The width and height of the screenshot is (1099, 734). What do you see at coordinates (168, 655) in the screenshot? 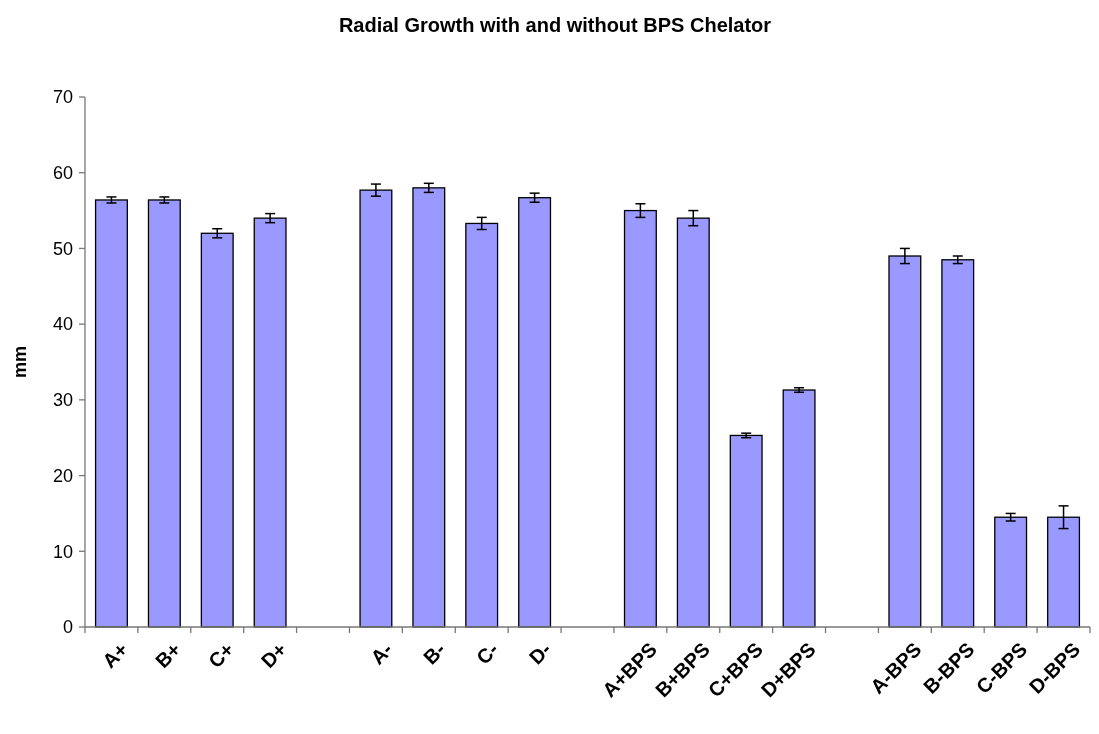
I see `x-tick-label: B+` at bounding box center [168, 655].